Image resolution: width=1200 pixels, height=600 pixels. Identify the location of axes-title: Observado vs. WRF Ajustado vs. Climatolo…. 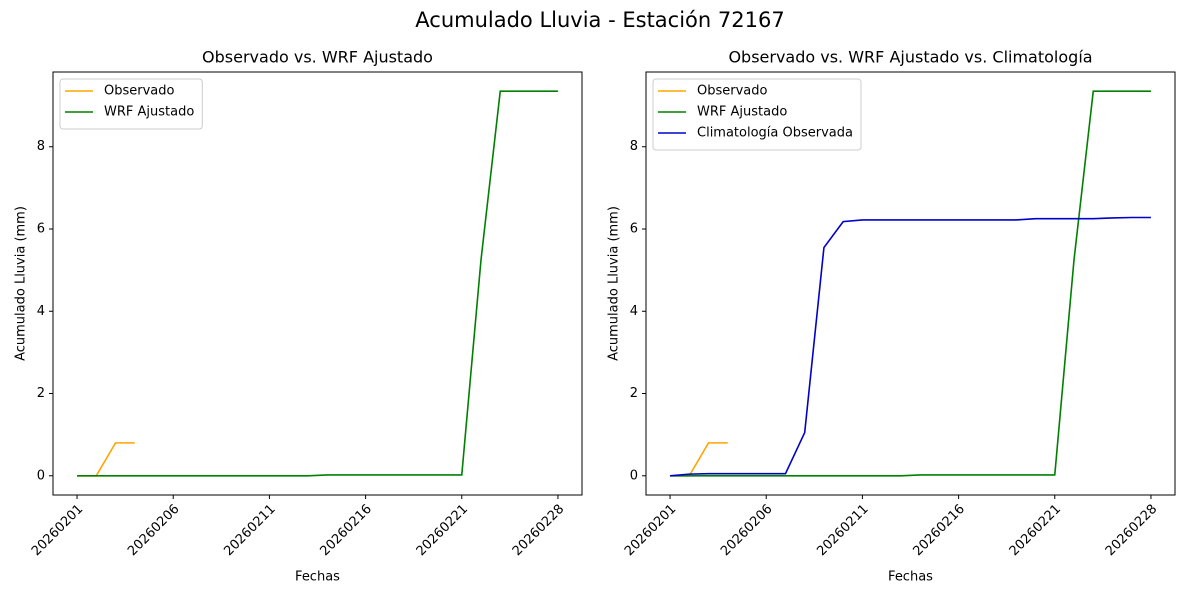
(910, 57).